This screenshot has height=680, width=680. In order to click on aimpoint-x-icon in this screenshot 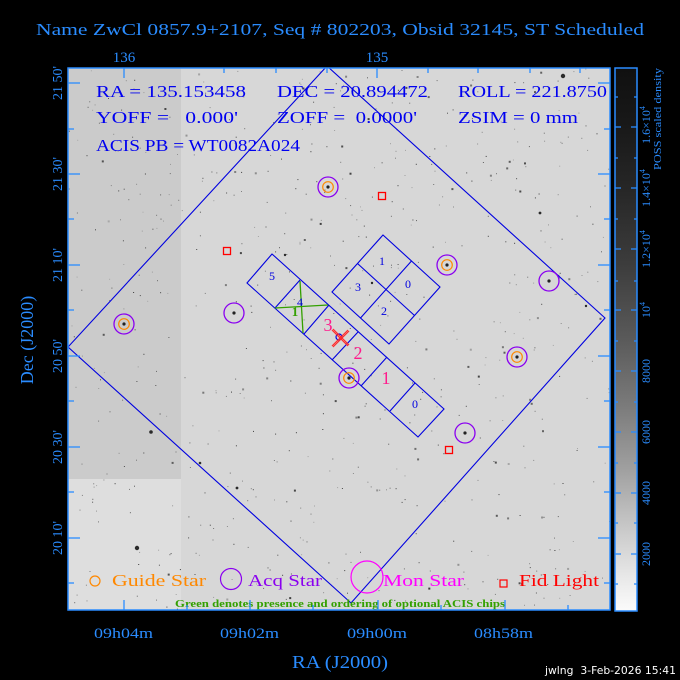, I will do `click(340, 338)`.